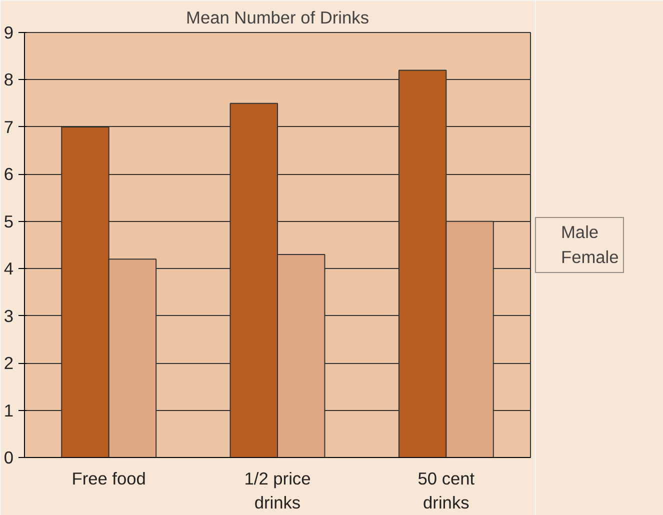 Image resolution: width=663 pixels, height=515 pixels. What do you see at coordinates (9, 174) in the screenshot?
I see `y-tick-label: 6` at bounding box center [9, 174].